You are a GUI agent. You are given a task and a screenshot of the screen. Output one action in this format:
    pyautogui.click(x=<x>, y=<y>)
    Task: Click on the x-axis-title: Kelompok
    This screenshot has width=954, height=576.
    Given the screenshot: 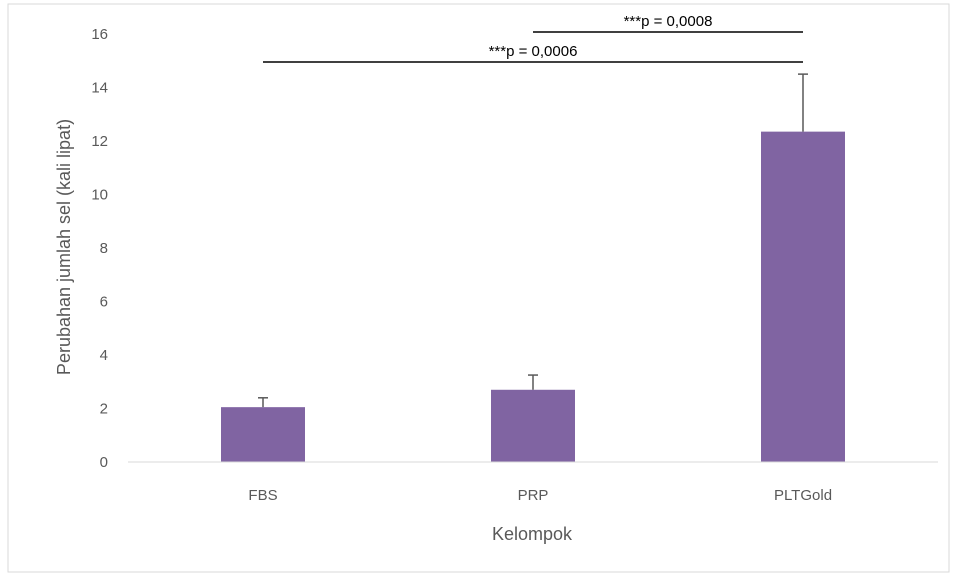 What is the action you would take?
    pyautogui.click(x=532, y=534)
    